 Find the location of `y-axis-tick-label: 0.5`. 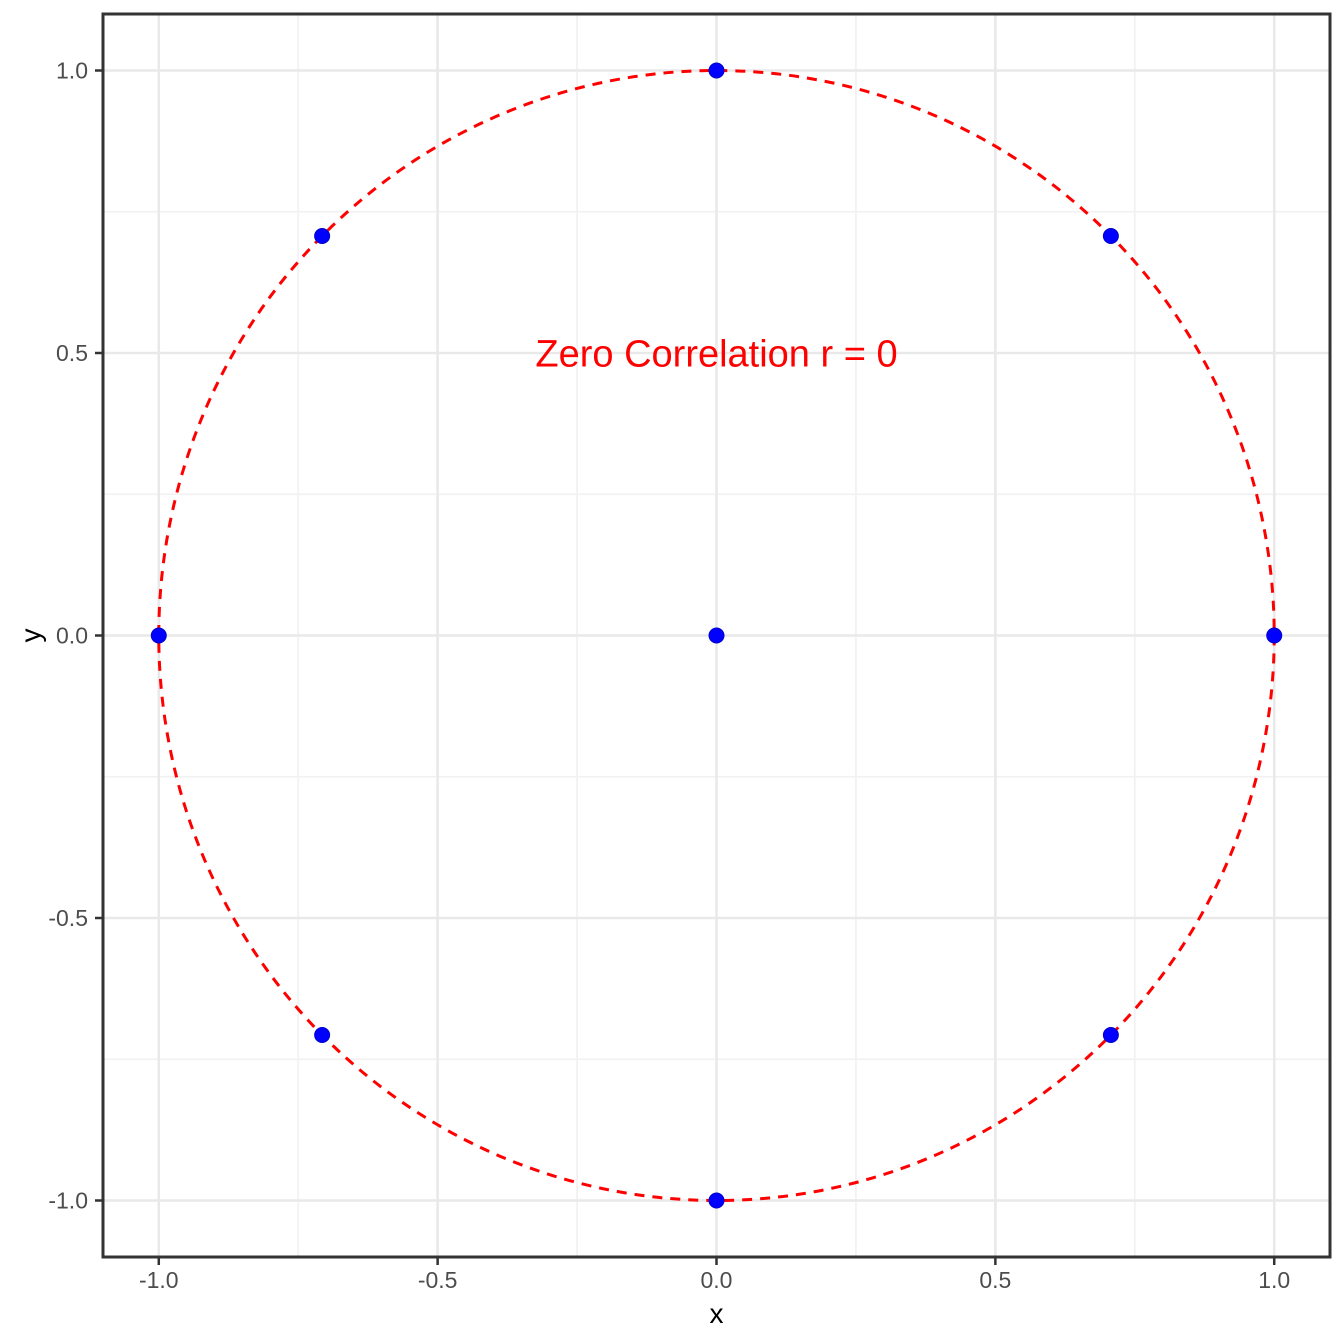

y-axis-tick-label: 0.5 is located at coordinates (72, 353).